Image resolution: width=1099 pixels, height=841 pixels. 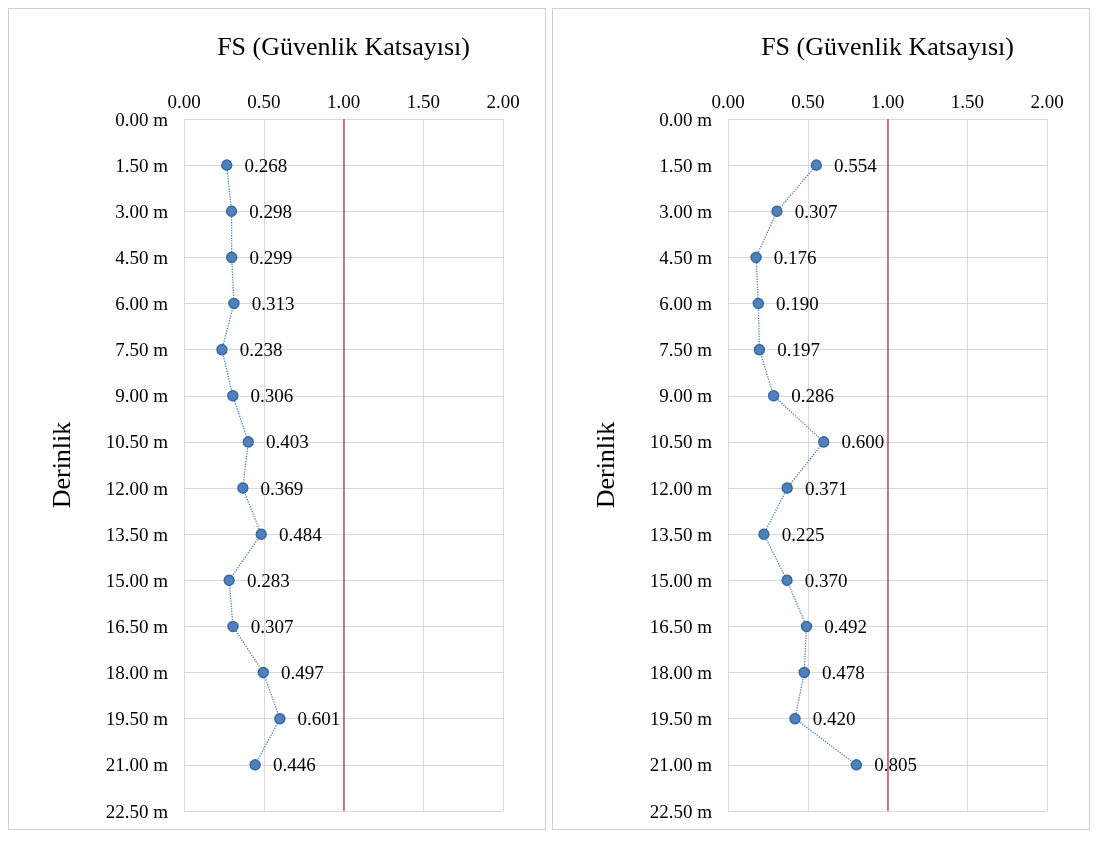 What do you see at coordinates (863, 442) in the screenshot?
I see `data-label: 0.600` at bounding box center [863, 442].